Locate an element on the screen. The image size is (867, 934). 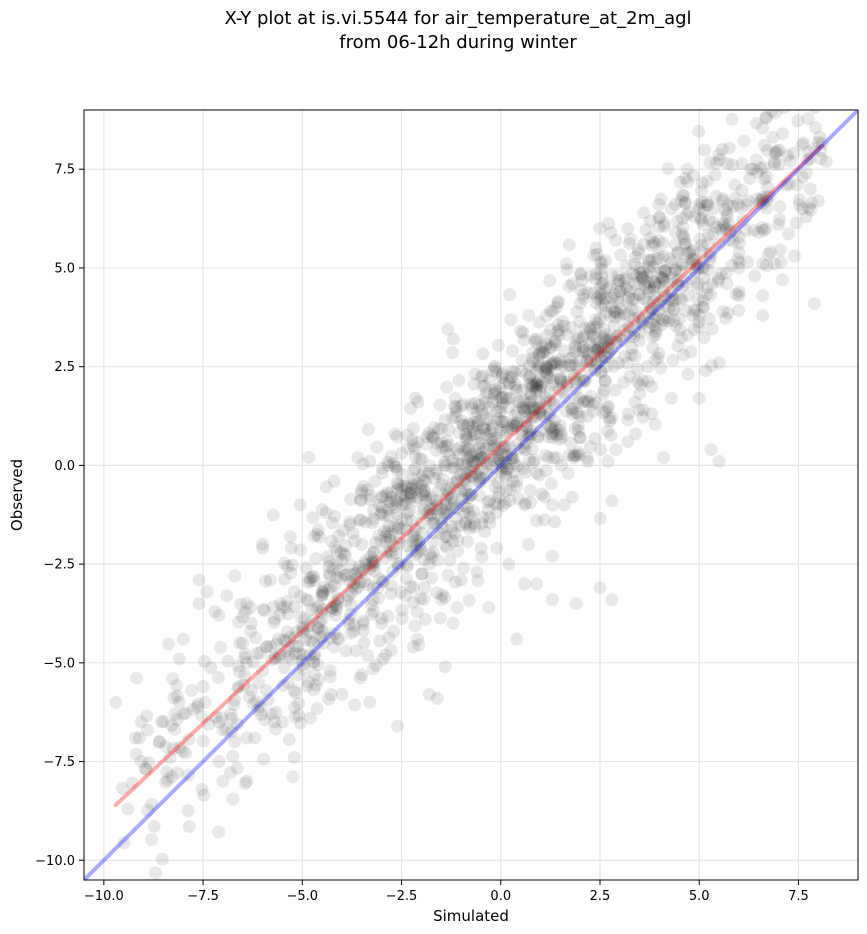
x-tick-label: 7.5 is located at coordinates (798, 896).